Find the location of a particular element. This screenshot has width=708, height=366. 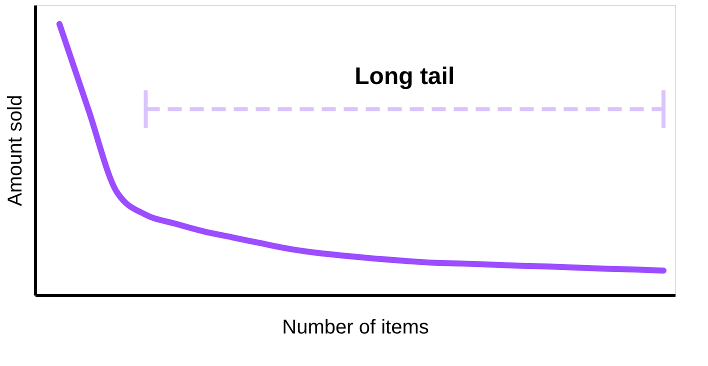

x-axis-title: Number of items is located at coordinates (355, 327).